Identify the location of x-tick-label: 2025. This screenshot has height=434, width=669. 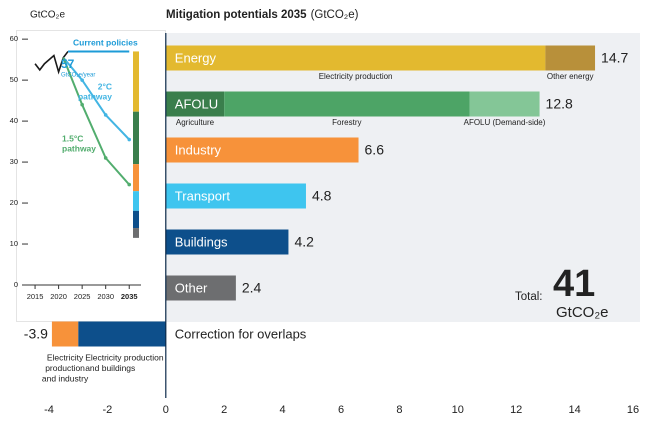
(82, 296).